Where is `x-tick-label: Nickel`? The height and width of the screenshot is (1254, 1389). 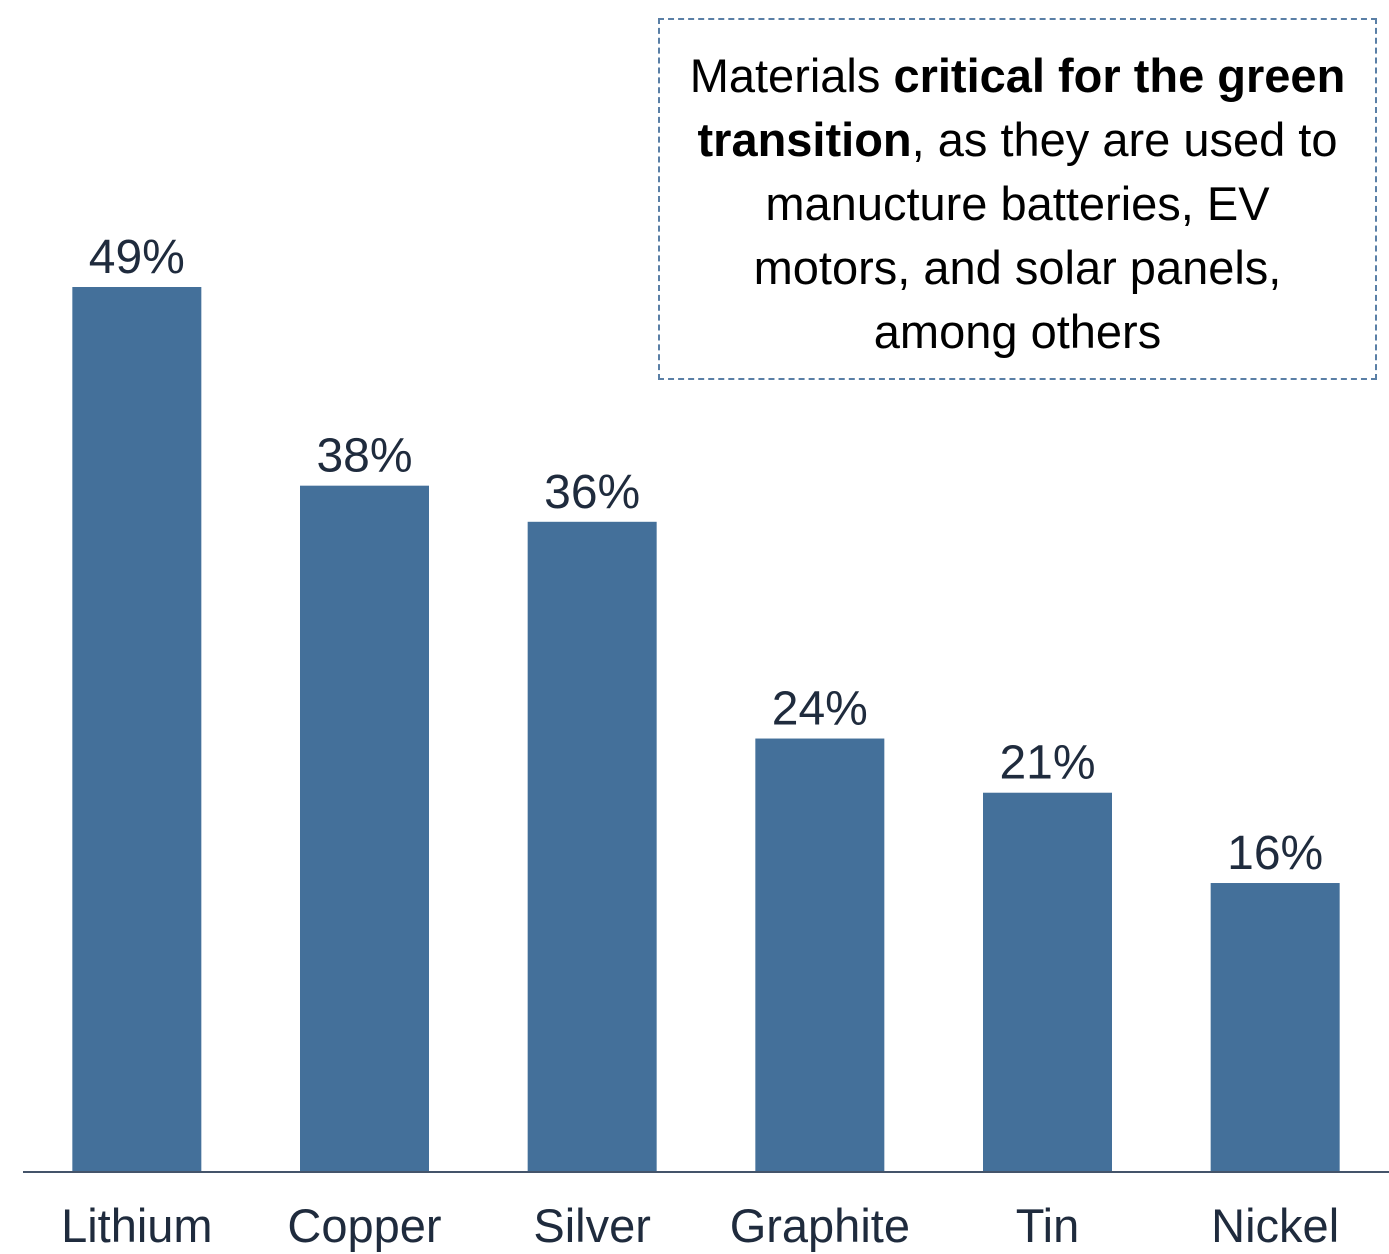
x-tick-label: Nickel is located at coordinates (1275, 1225).